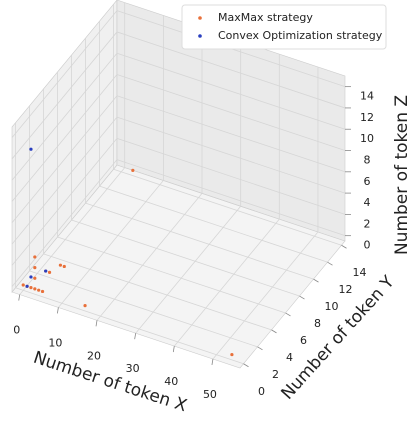  What do you see at coordinates (402, 175) in the screenshot?
I see `z-axis-label: Number of token Z` at bounding box center [402, 175].